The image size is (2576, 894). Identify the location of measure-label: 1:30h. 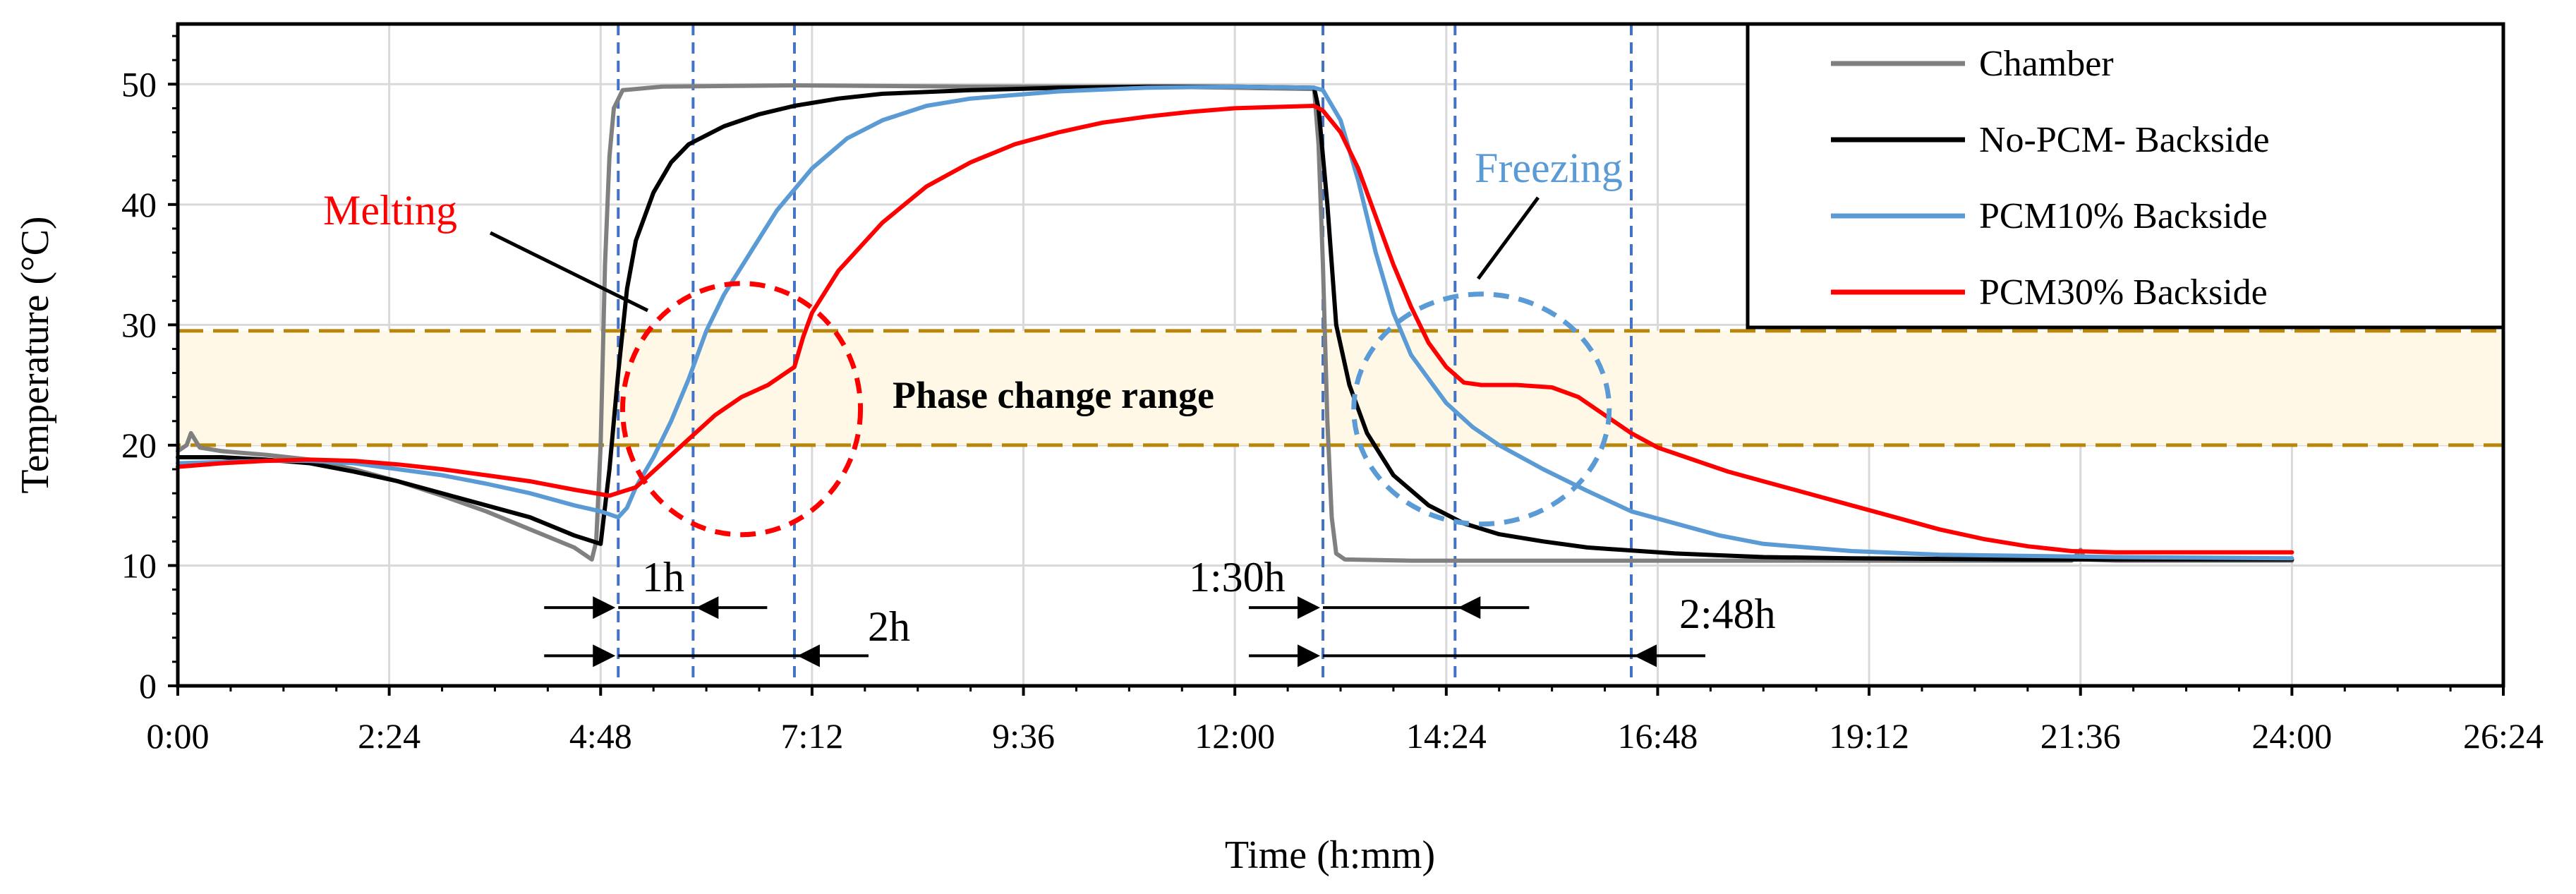
(1237, 577).